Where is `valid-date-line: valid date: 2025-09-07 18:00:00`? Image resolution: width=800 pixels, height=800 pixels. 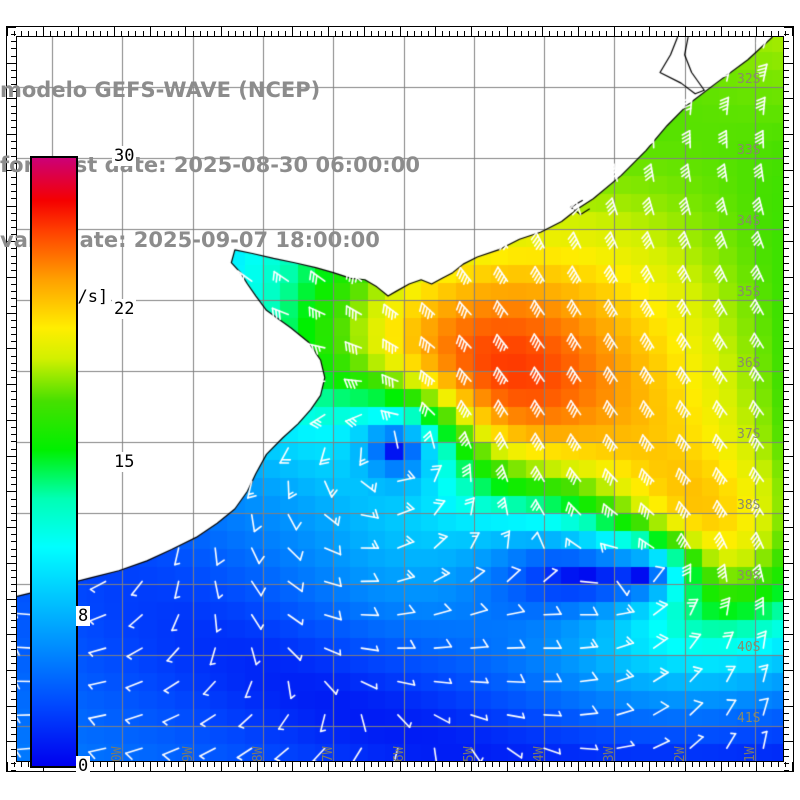
valid-date-line: valid date: 2025-09-07 18:00:00 is located at coordinates (190, 240).